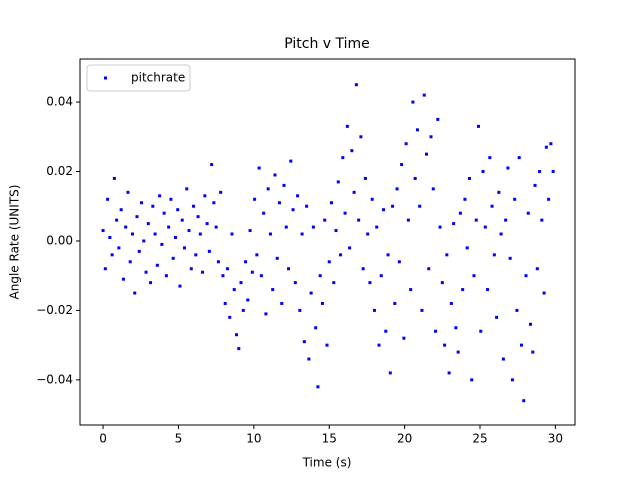 This screenshot has width=640, height=480. Describe the element at coordinates (327, 44) in the screenshot. I see `chart-title: Pitch v Time` at that location.